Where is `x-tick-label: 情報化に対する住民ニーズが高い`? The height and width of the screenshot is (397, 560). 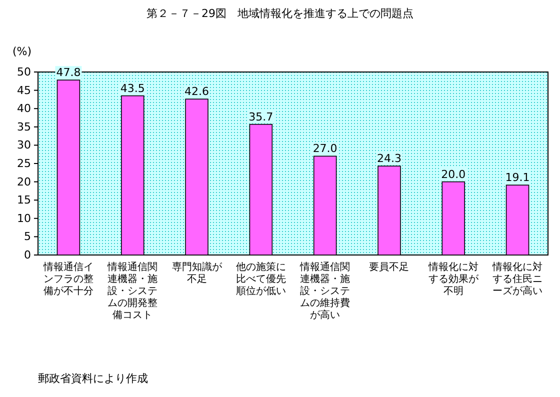 x-tick-label: 情報化に対する住民ニーズが高い is located at coordinates (517, 279).